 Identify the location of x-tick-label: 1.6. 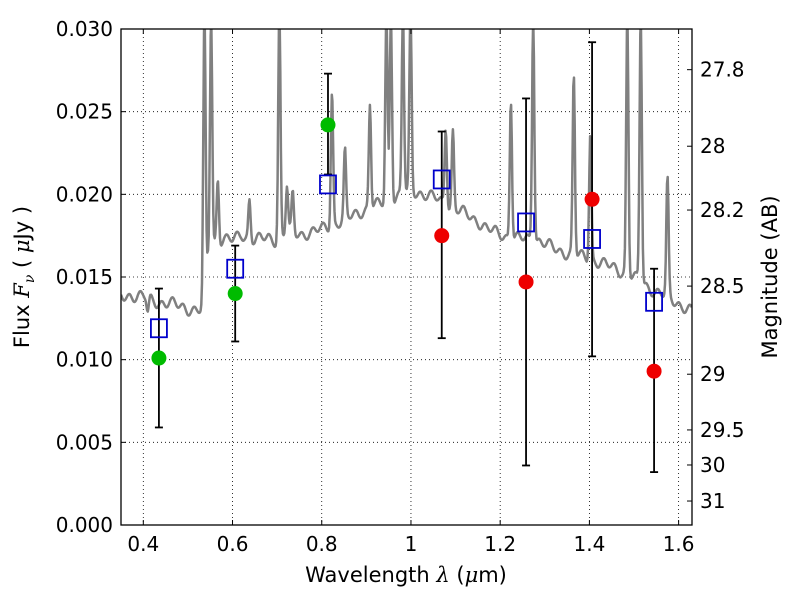
(679, 544).